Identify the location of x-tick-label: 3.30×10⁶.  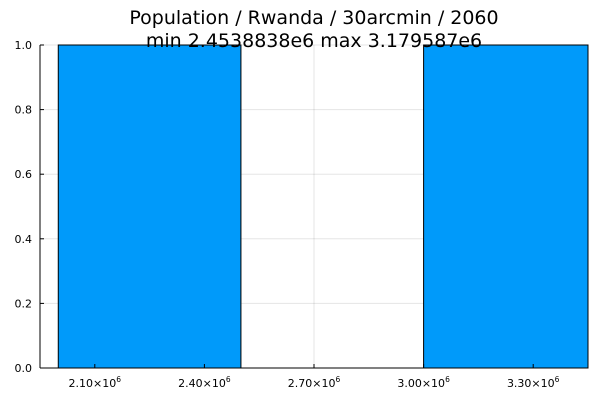
(533, 382).